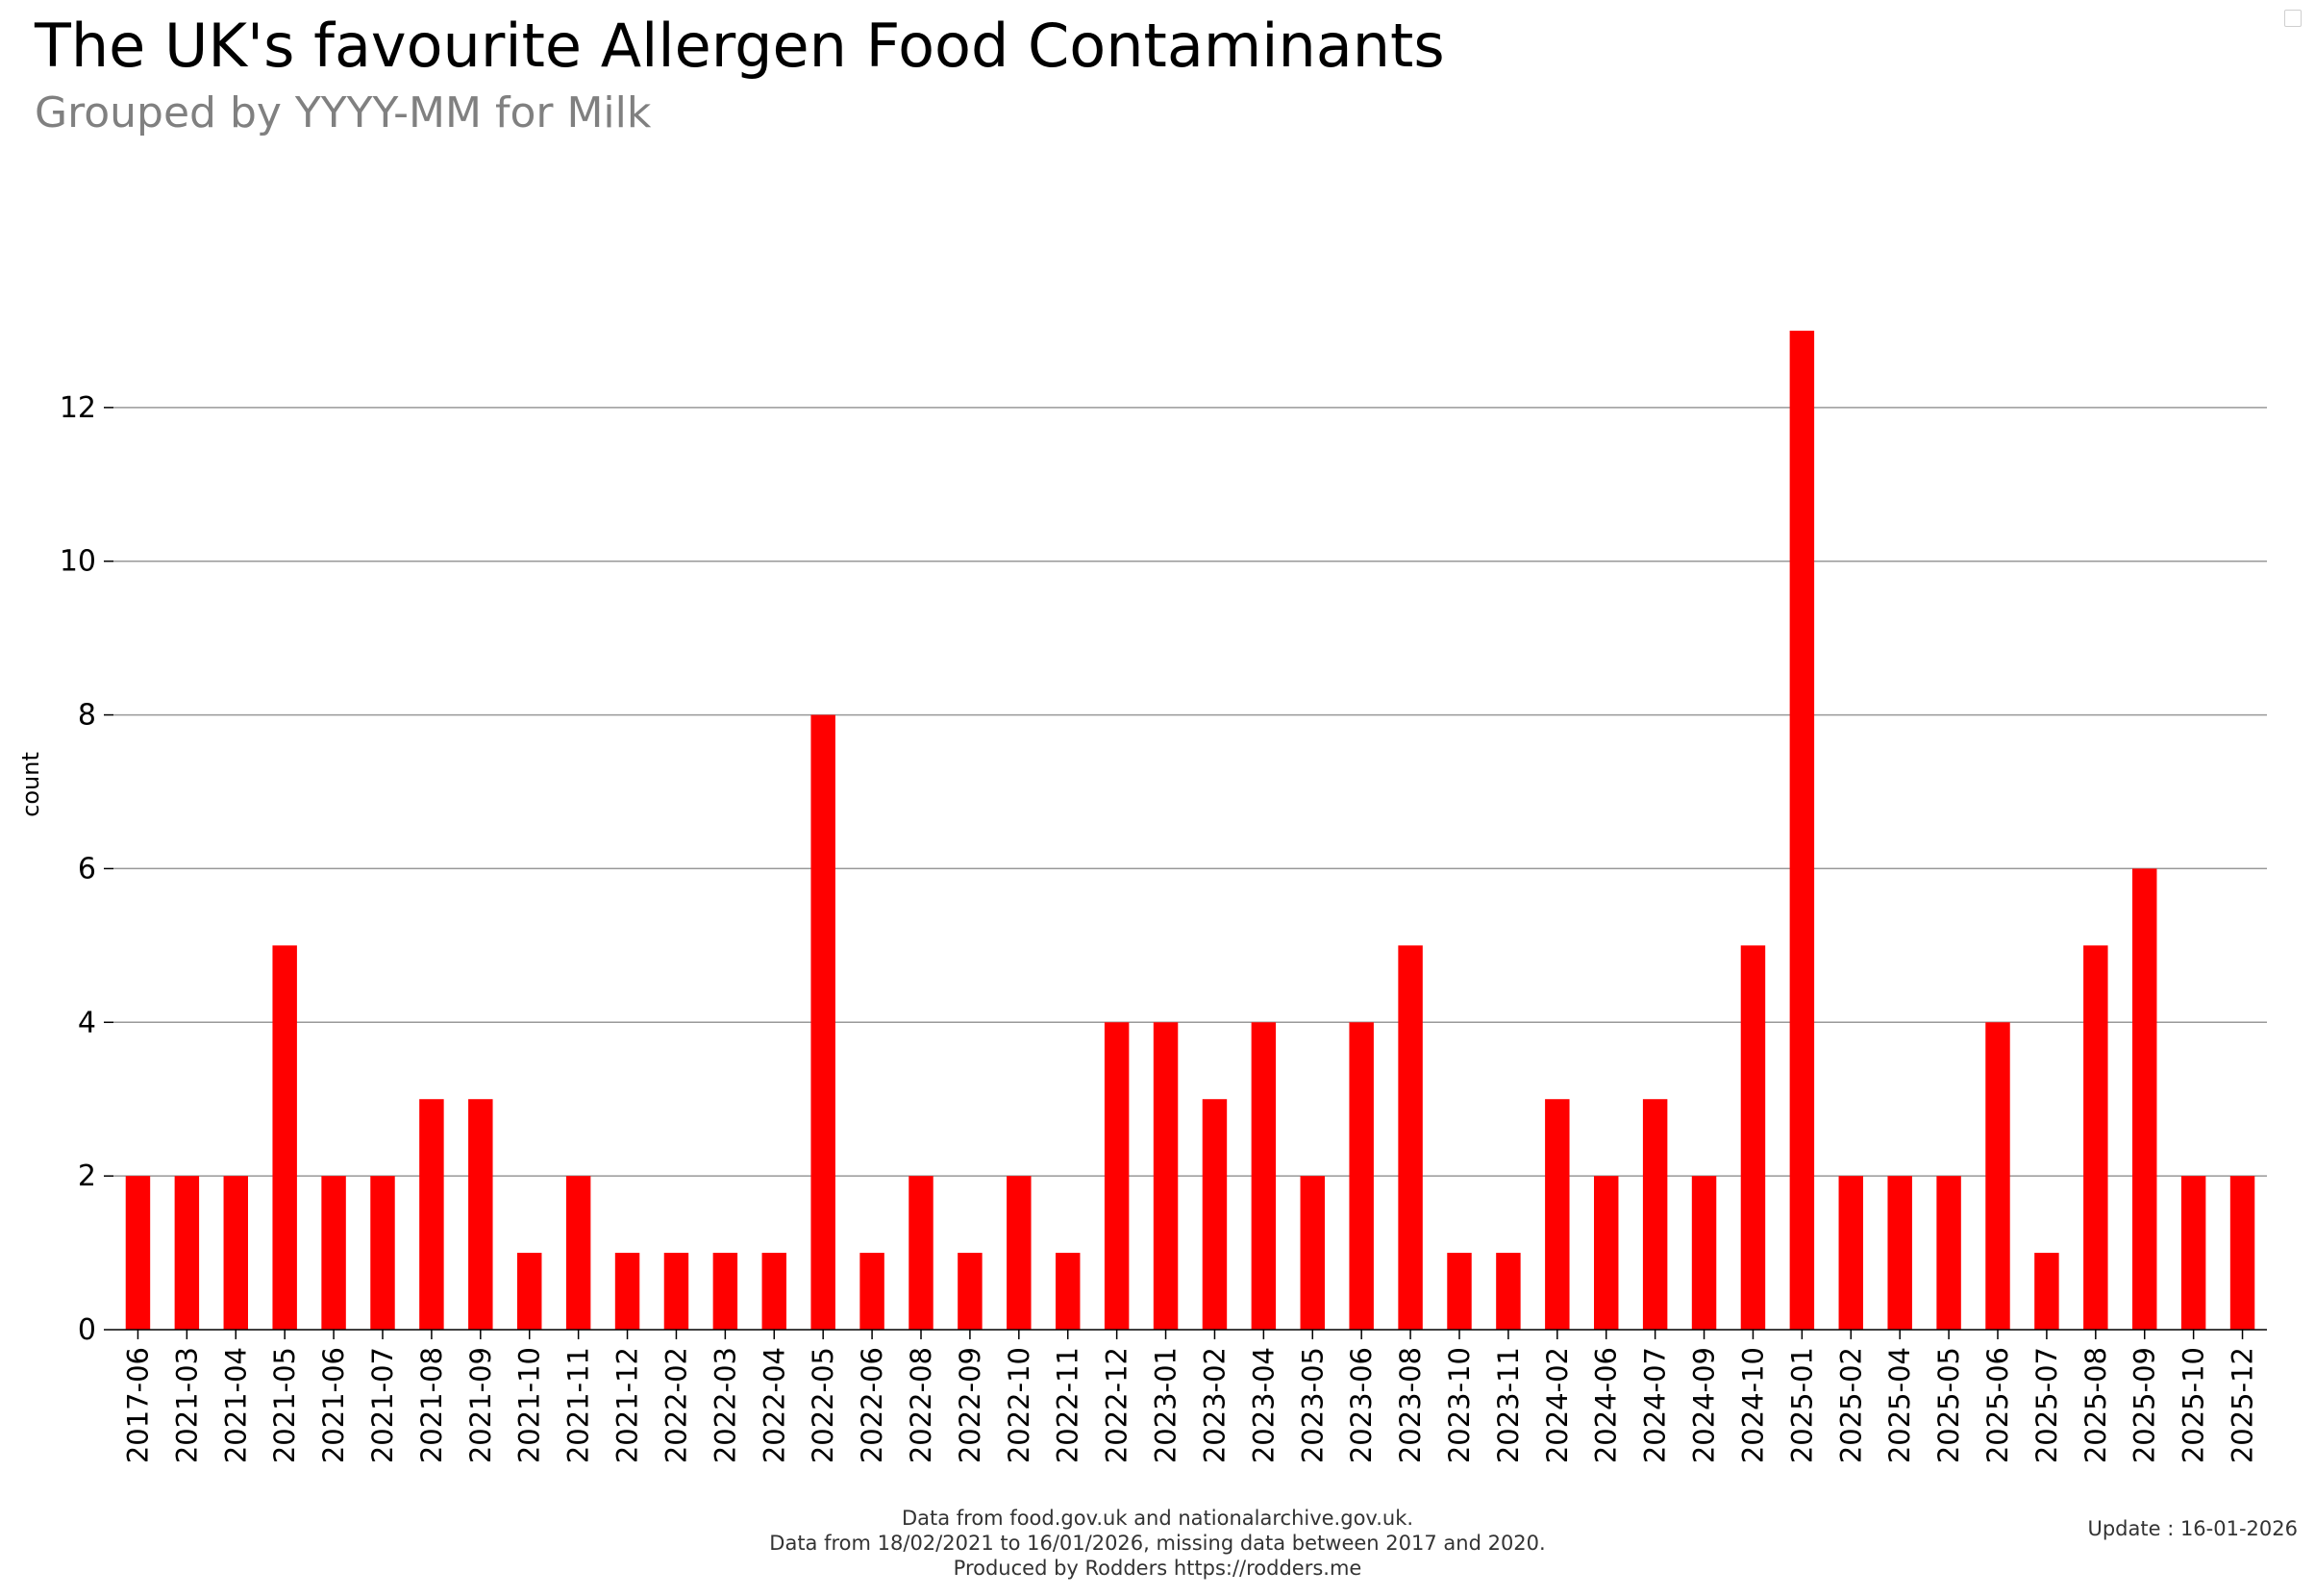 The height and width of the screenshot is (1596, 2315). I want to click on x-tick-label: 2023-04, so click(1263, 1405).